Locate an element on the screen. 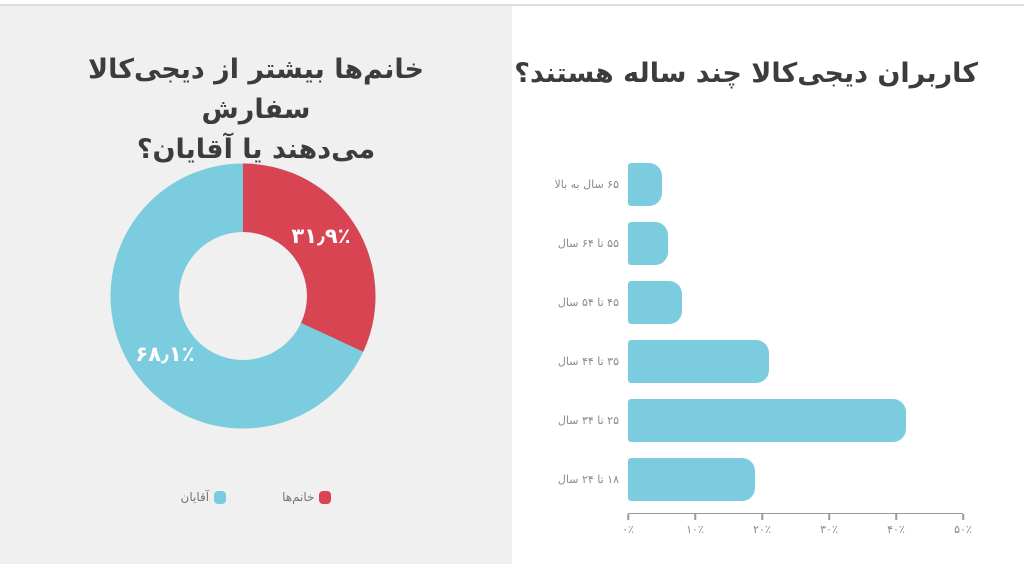 This screenshot has height=564, width=1024. x-tick-label: ۱۰٪ is located at coordinates (695, 529).